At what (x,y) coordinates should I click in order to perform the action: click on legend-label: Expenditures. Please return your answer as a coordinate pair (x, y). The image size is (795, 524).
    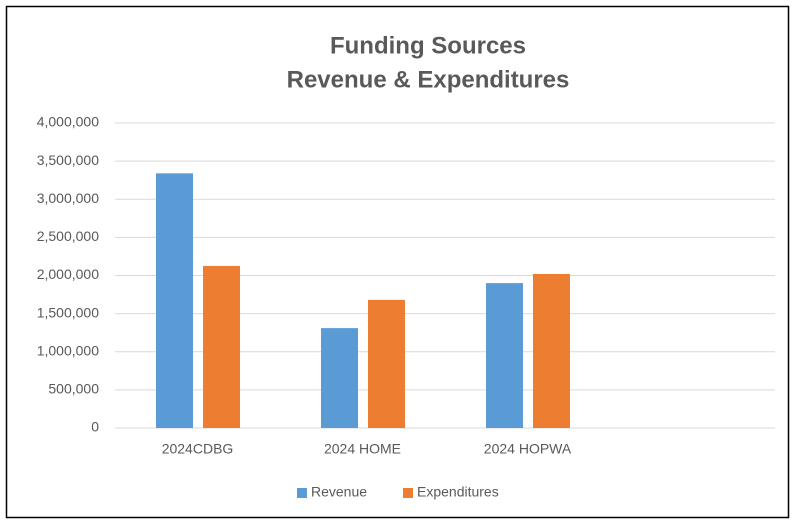
    Looking at the image, I should click on (458, 492).